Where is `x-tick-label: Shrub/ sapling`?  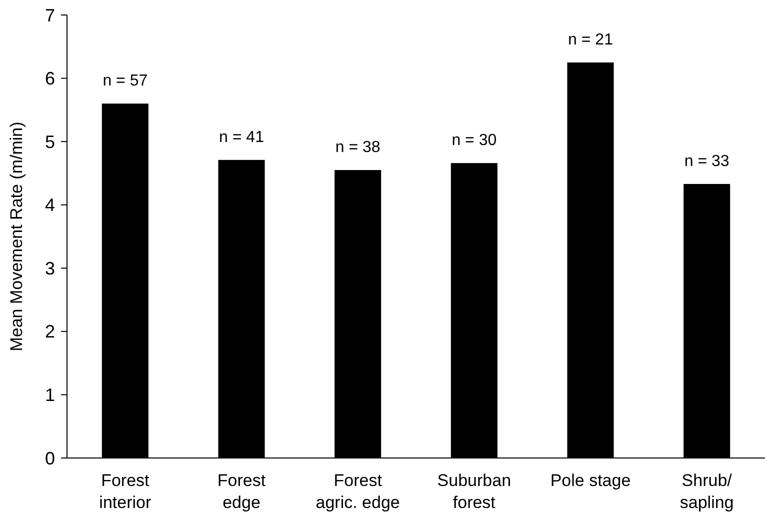
x-tick-label: Shrub/ sapling is located at coordinates (707, 491).